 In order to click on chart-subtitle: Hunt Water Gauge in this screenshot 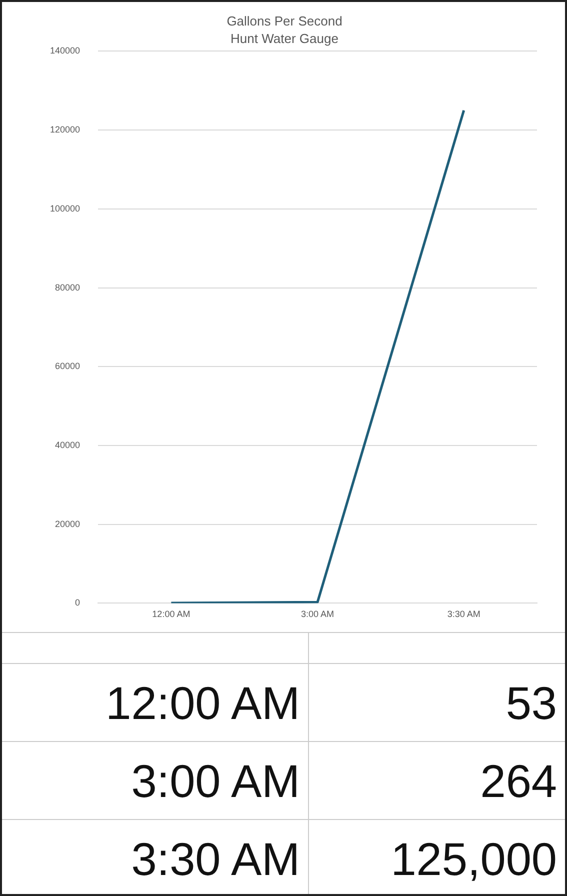, I will do `click(284, 38)`.